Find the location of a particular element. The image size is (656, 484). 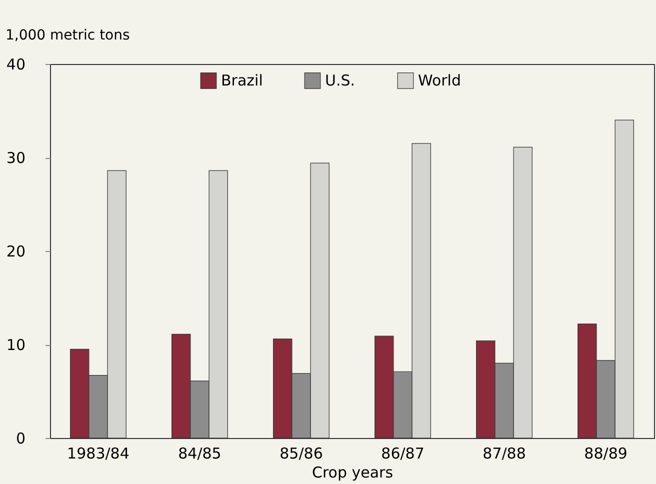

y-tick-label: 40 is located at coordinates (16, 65).